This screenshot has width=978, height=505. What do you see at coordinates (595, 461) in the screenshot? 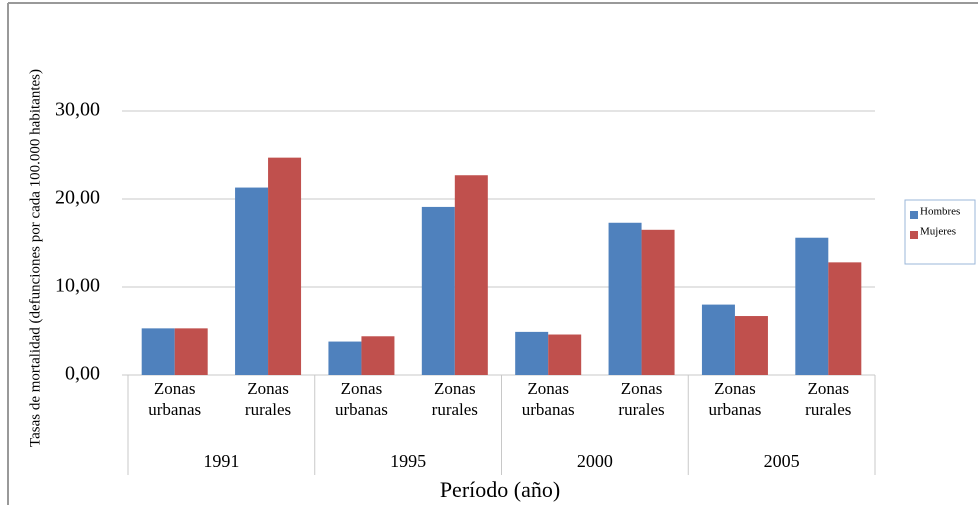
I see `group-label: 2000` at bounding box center [595, 461].